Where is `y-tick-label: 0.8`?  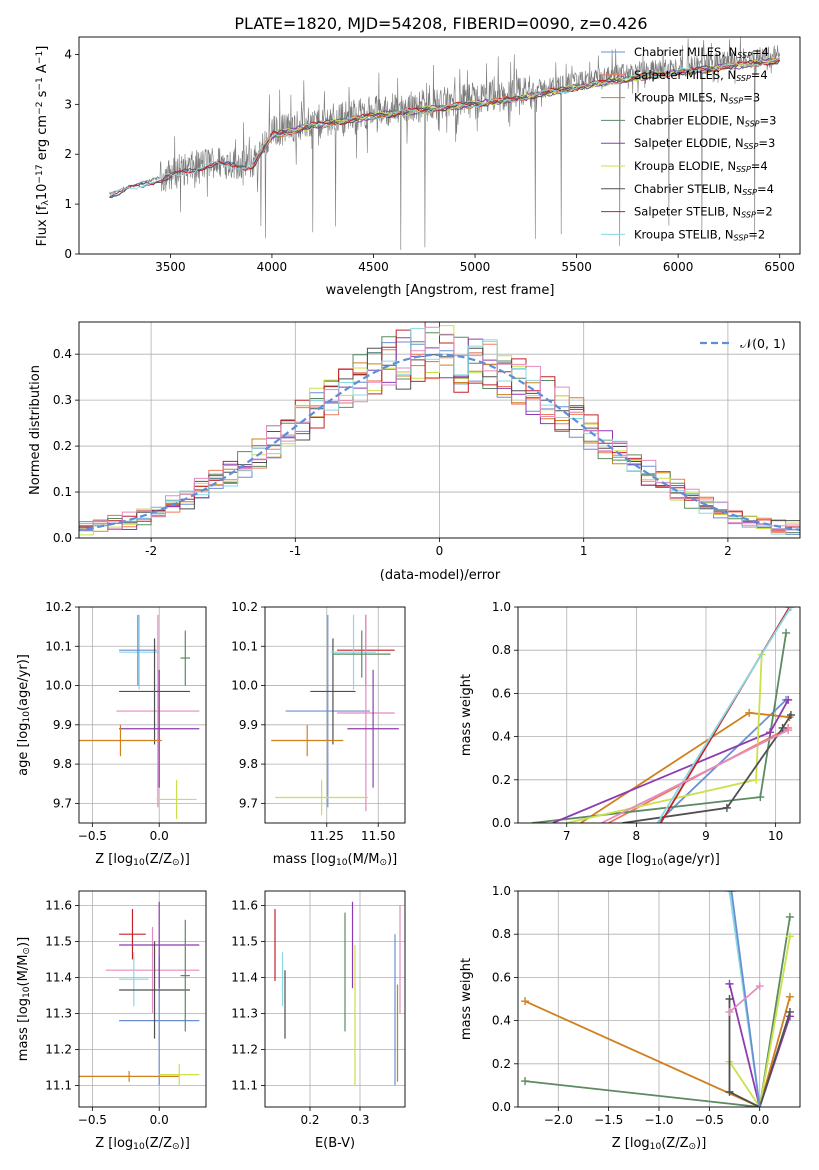
y-tick-label: 0.8 is located at coordinates (501, 650).